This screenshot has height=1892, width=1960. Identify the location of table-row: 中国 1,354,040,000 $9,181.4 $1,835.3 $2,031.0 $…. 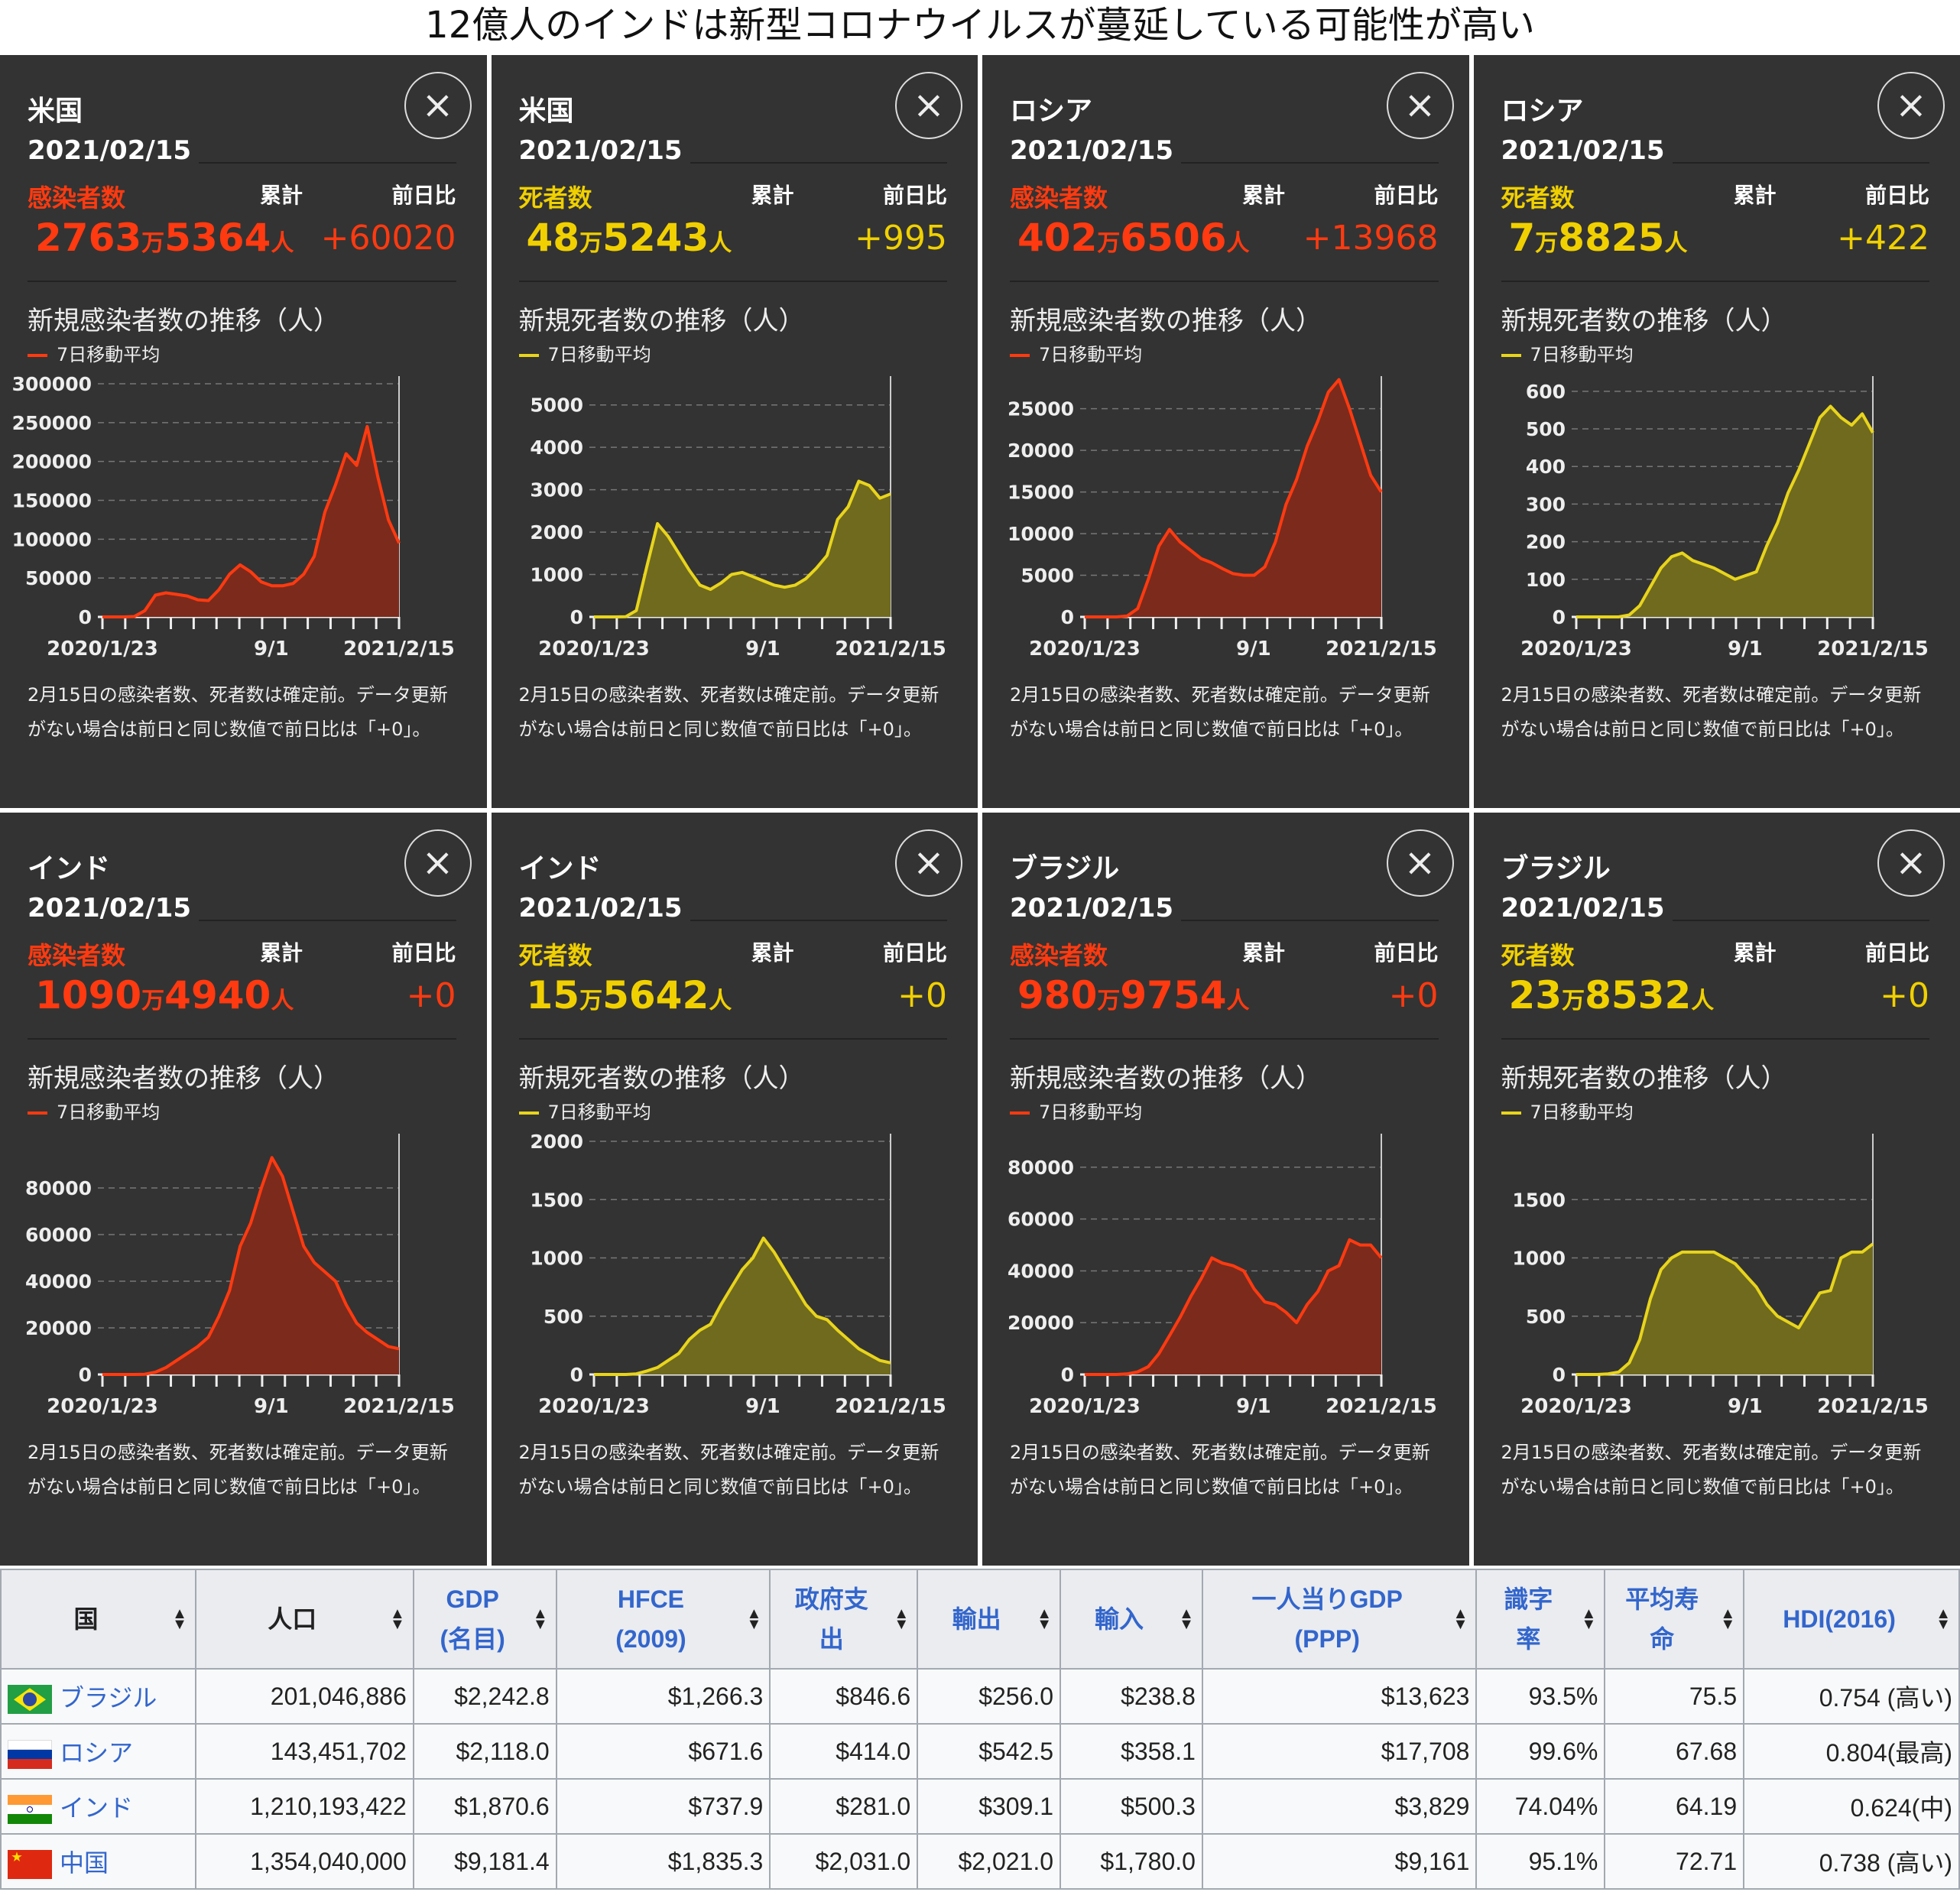
(980, 1862).